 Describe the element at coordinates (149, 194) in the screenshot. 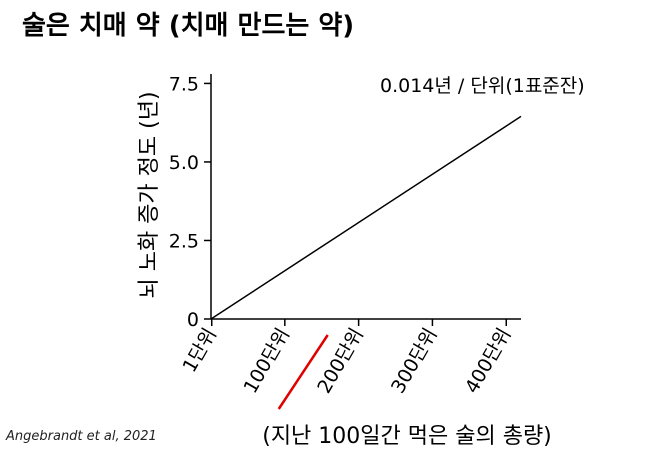

I see `y-axis-label: 뇌 노화 증가 정도 (년)` at that location.